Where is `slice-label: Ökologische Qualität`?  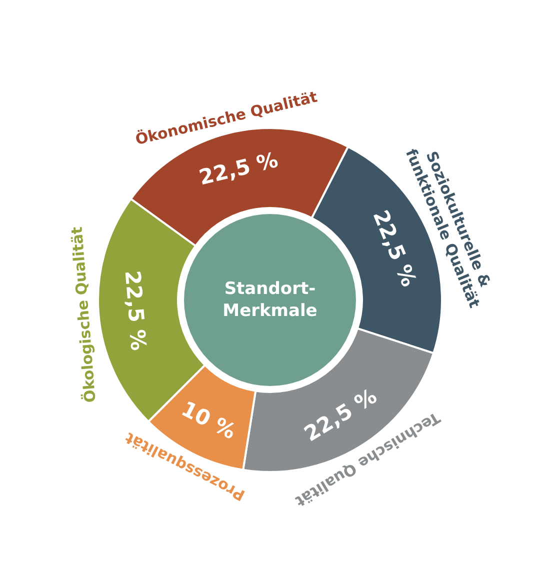
slice-label: Ökologische Qualität is located at coordinates (84, 315).